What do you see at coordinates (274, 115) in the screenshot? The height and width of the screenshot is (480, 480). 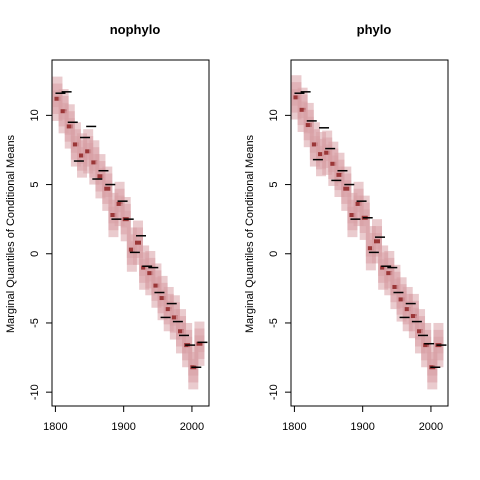 I see `y-tick-label: 10` at bounding box center [274, 115].